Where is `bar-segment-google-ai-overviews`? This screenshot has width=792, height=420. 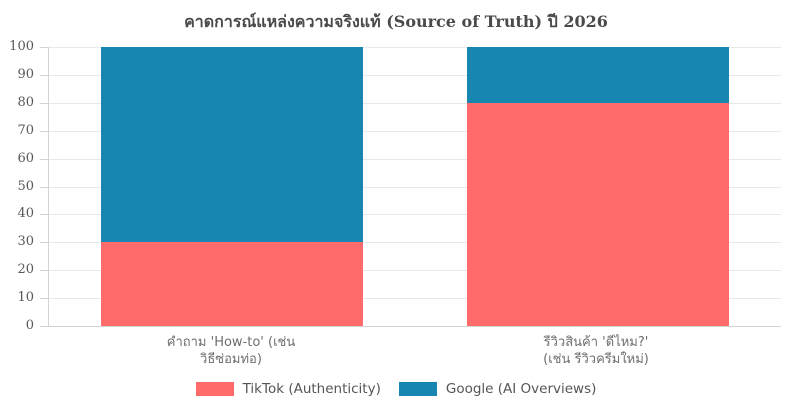 bar-segment-google-ai-overviews is located at coordinates (598, 75).